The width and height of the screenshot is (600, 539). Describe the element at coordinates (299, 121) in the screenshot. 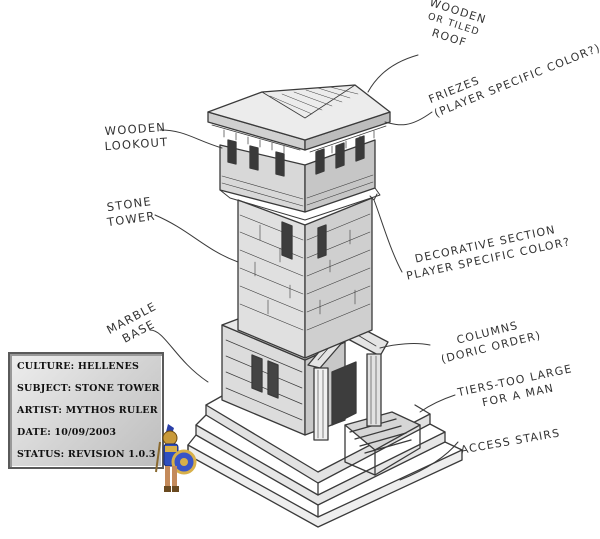

I see `roof` at that location.